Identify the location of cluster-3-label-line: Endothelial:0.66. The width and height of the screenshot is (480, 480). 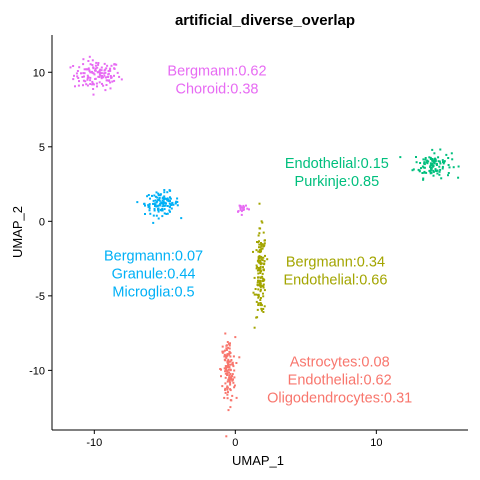
(335, 281).